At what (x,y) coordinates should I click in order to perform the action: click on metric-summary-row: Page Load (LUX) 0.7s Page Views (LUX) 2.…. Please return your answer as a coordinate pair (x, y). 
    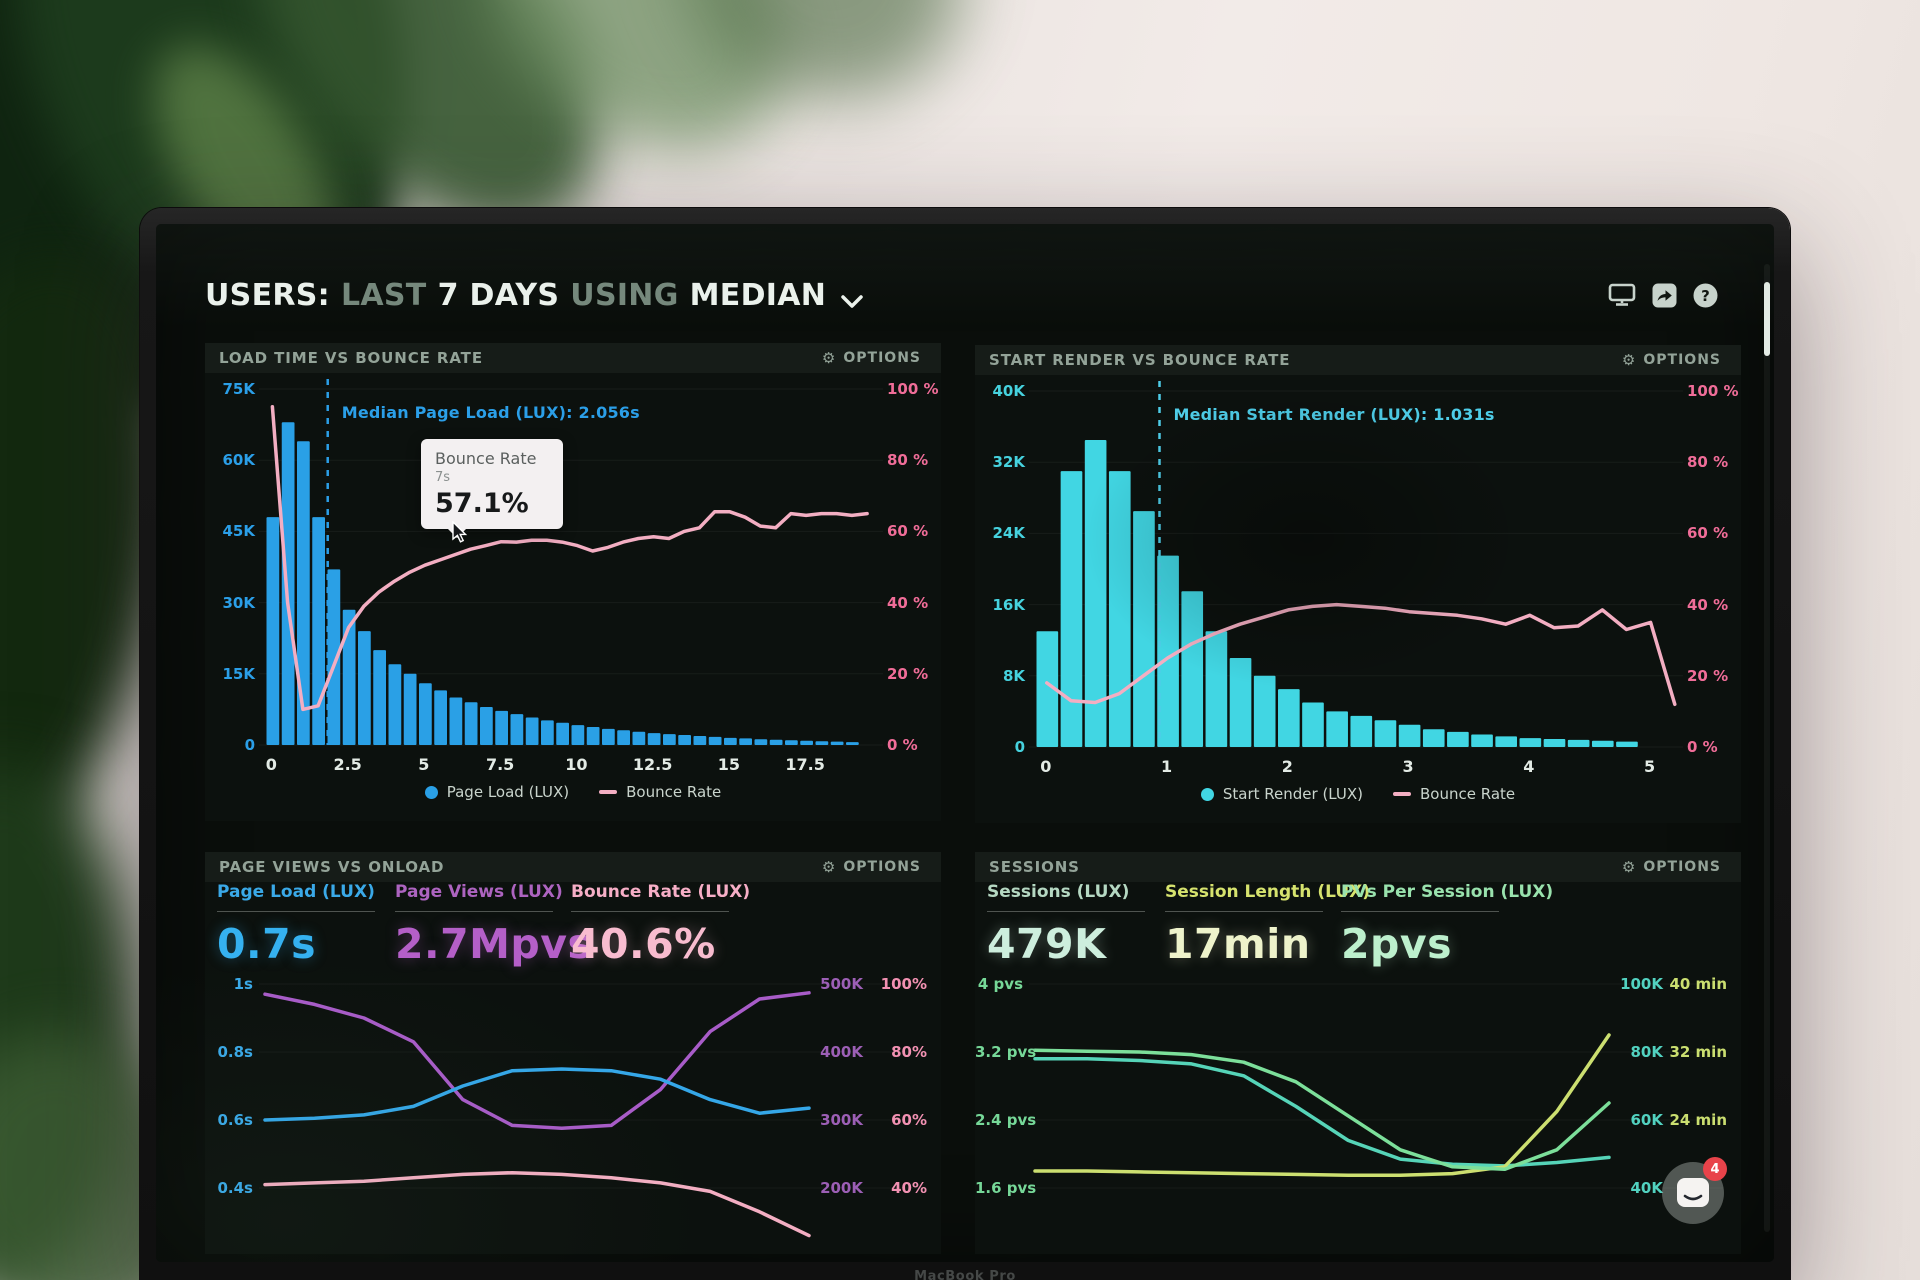
    Looking at the image, I should click on (573, 933).